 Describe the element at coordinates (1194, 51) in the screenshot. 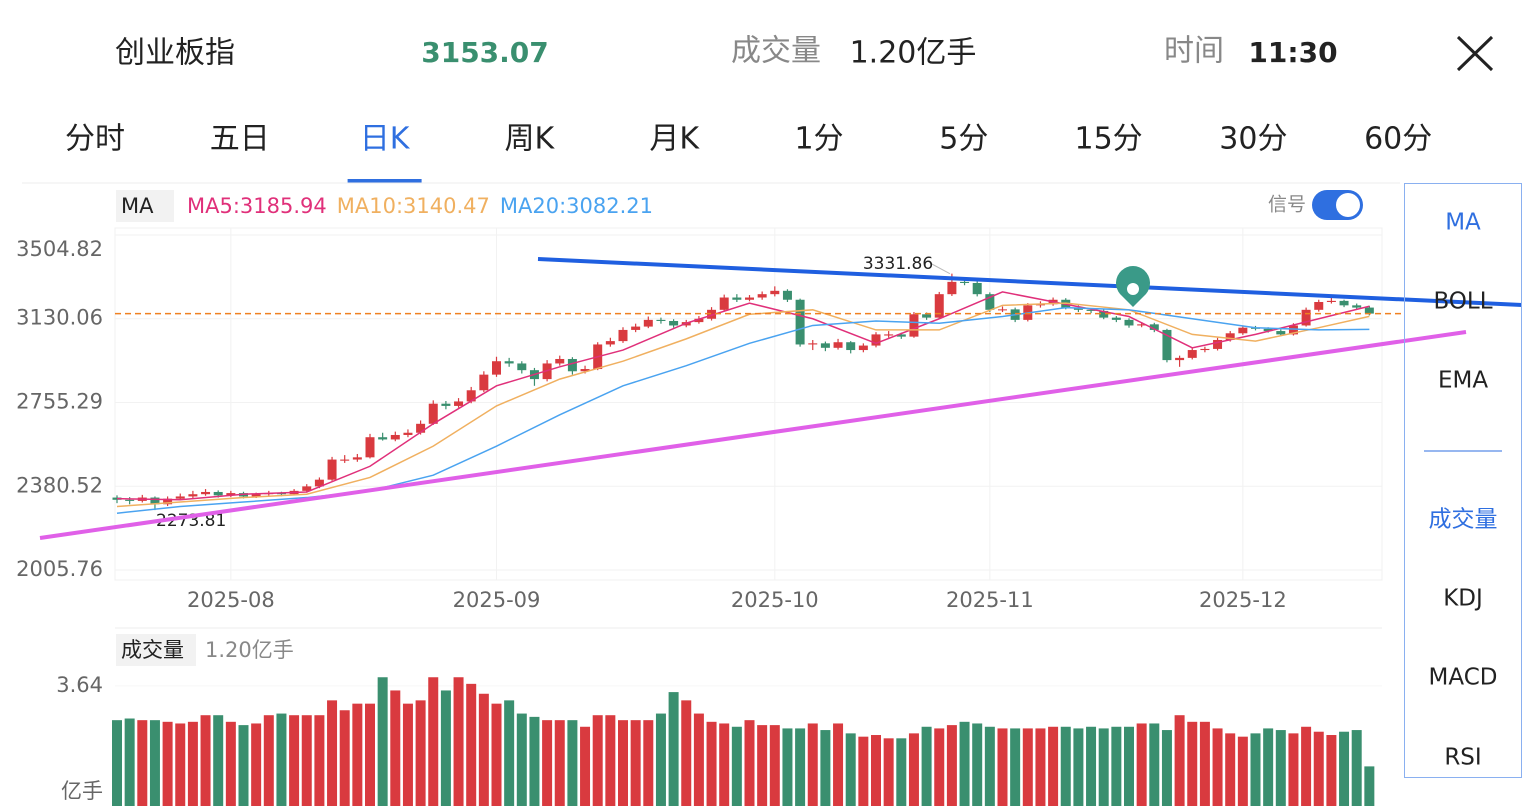

I see `time-label: 时间` at that location.